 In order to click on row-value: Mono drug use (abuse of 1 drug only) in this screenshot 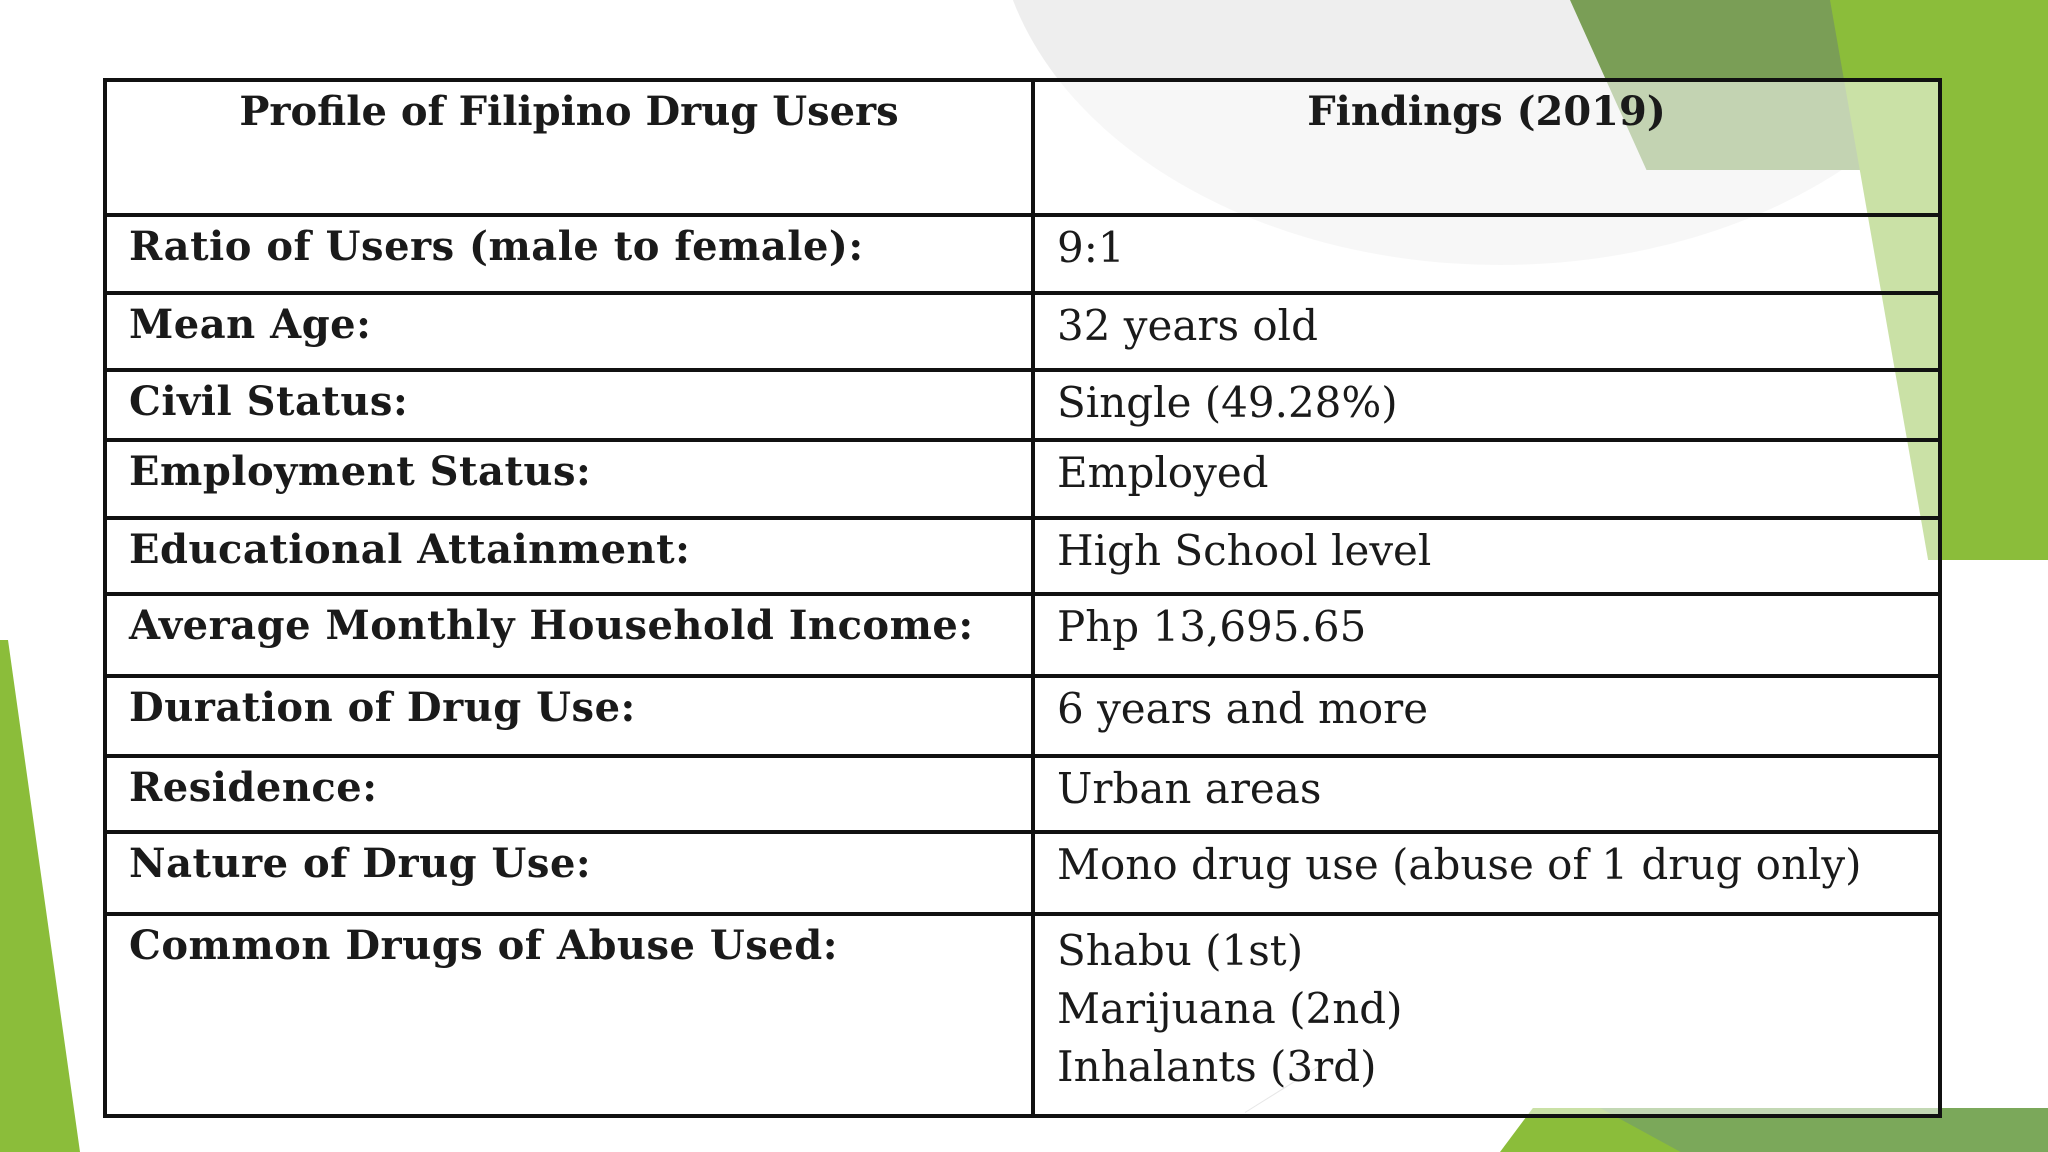, I will do `click(1486, 873)`.